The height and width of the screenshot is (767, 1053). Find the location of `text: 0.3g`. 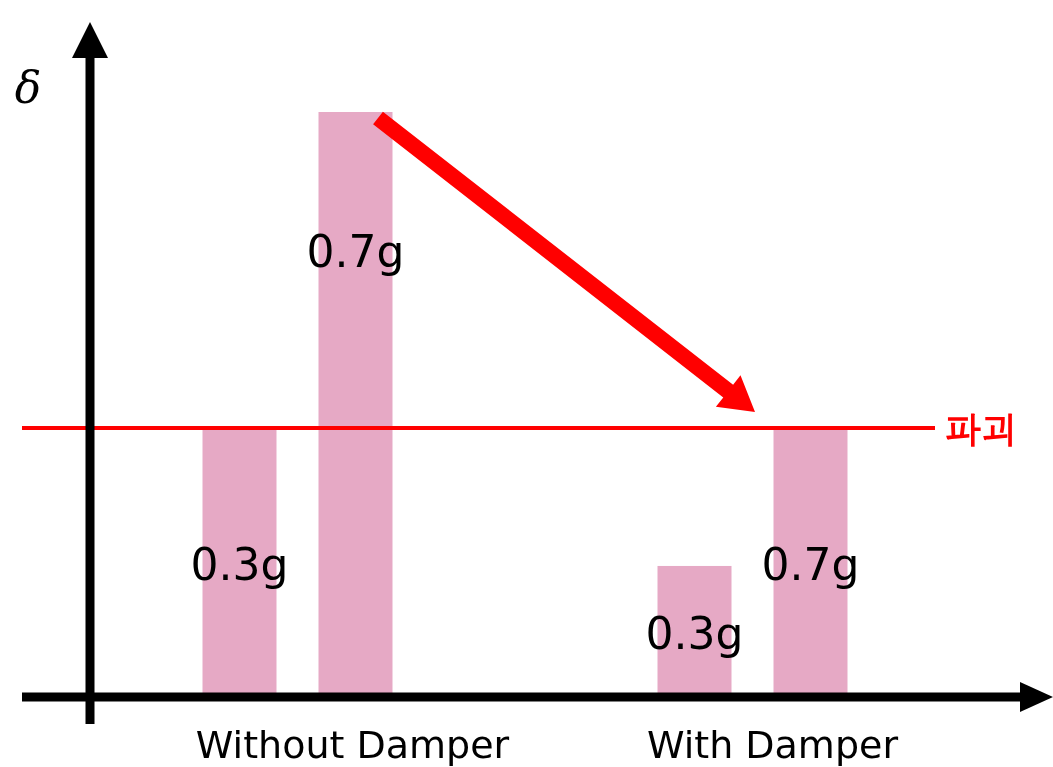

text: 0.3g is located at coordinates (694, 634).